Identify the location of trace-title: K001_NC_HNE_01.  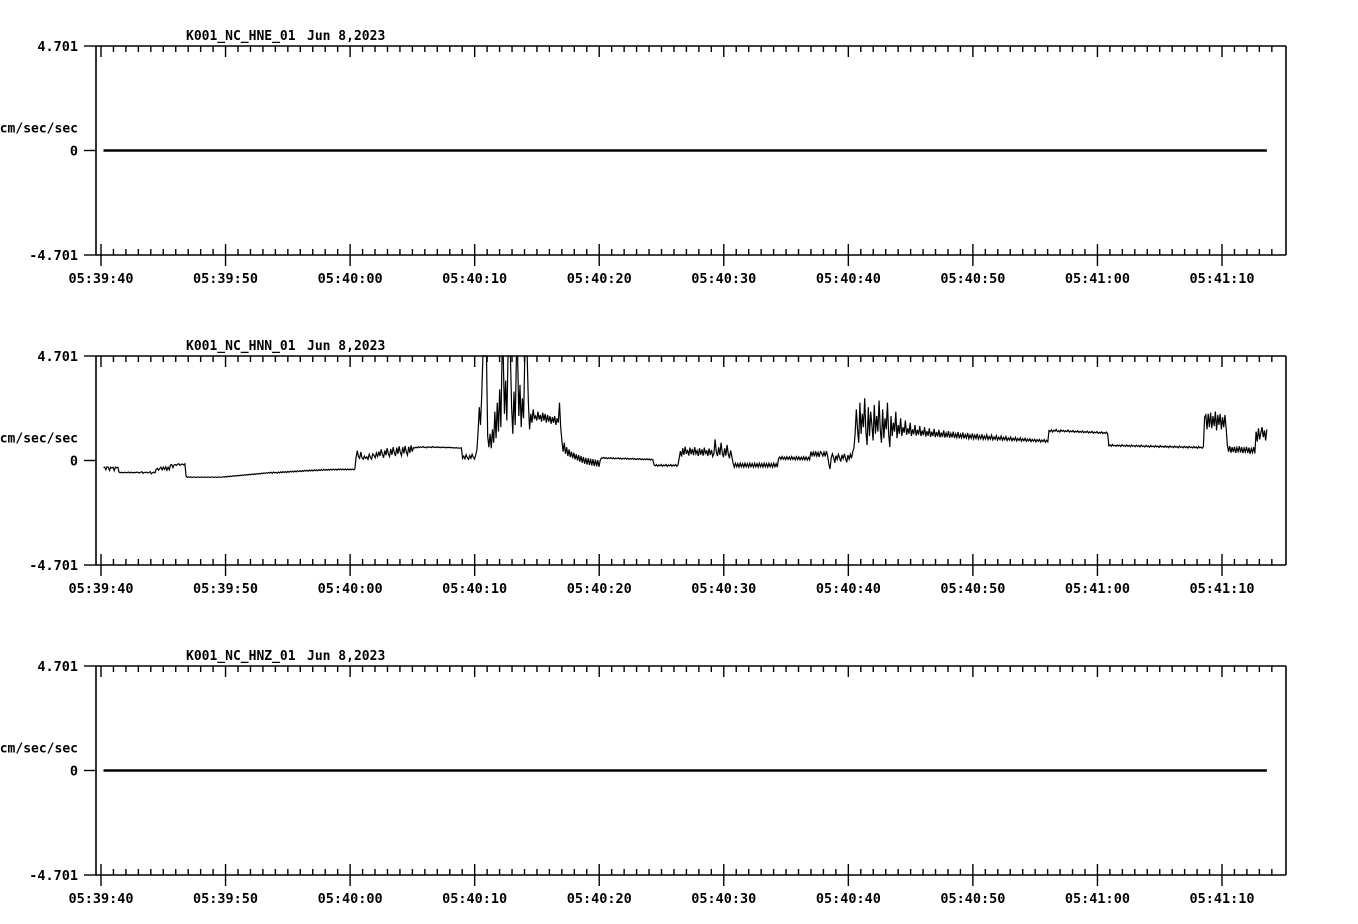
(241, 36).